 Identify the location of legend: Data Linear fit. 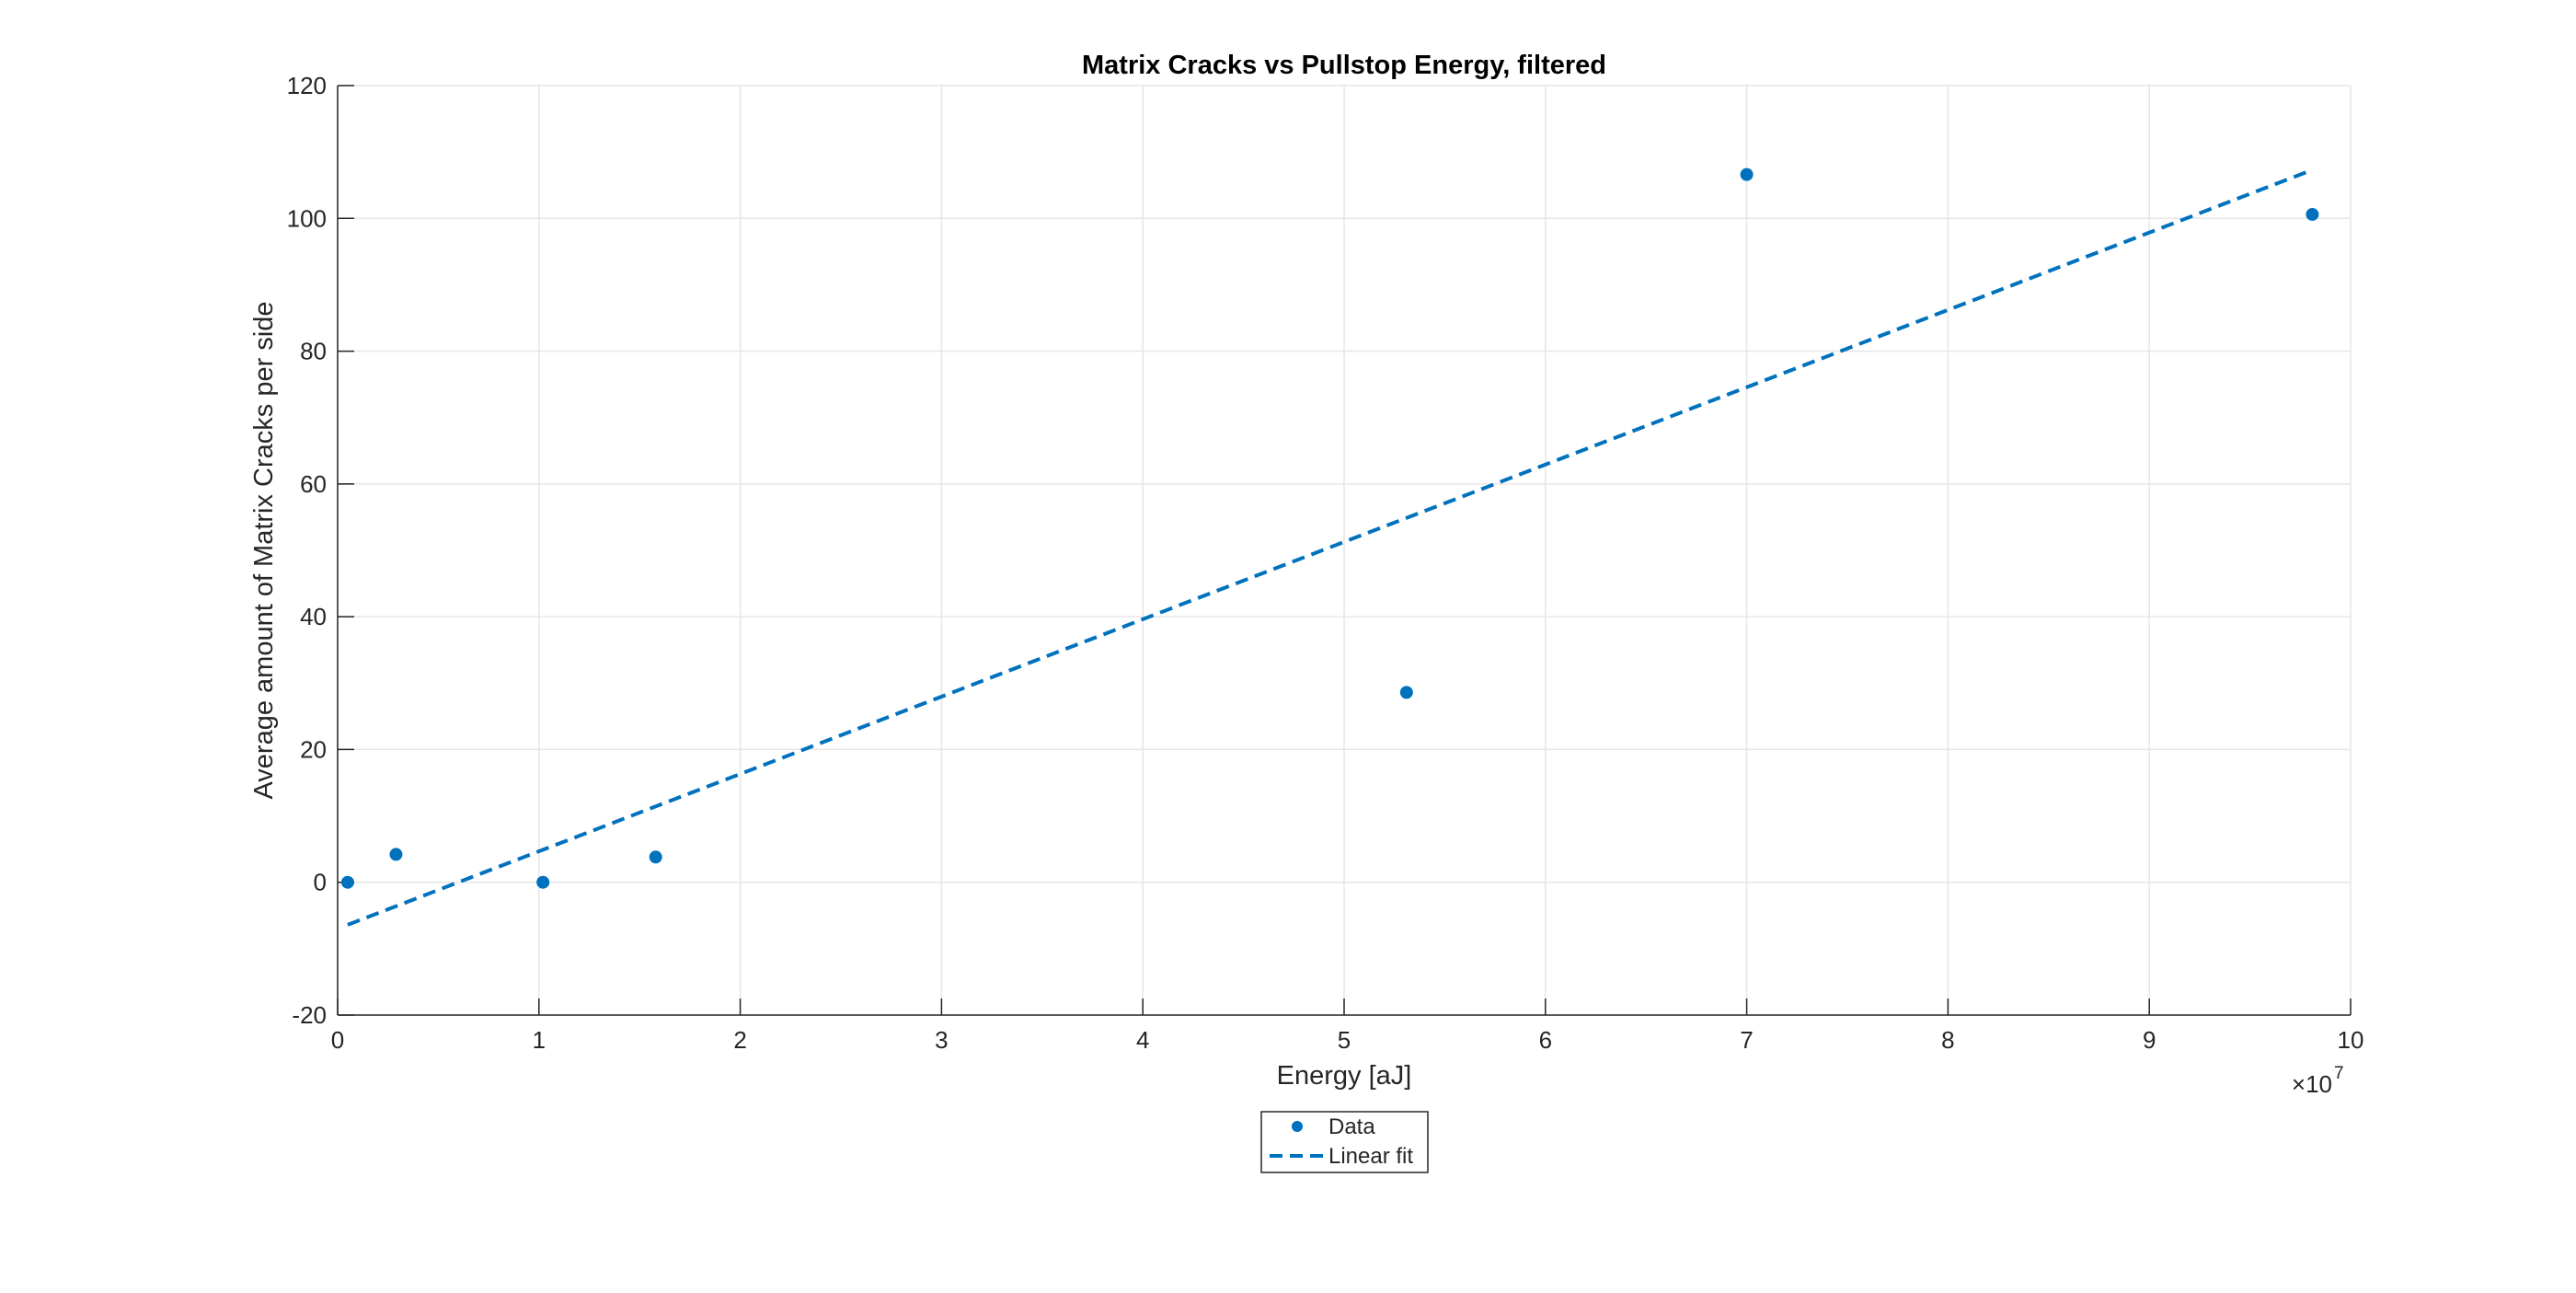
(1344, 1142).